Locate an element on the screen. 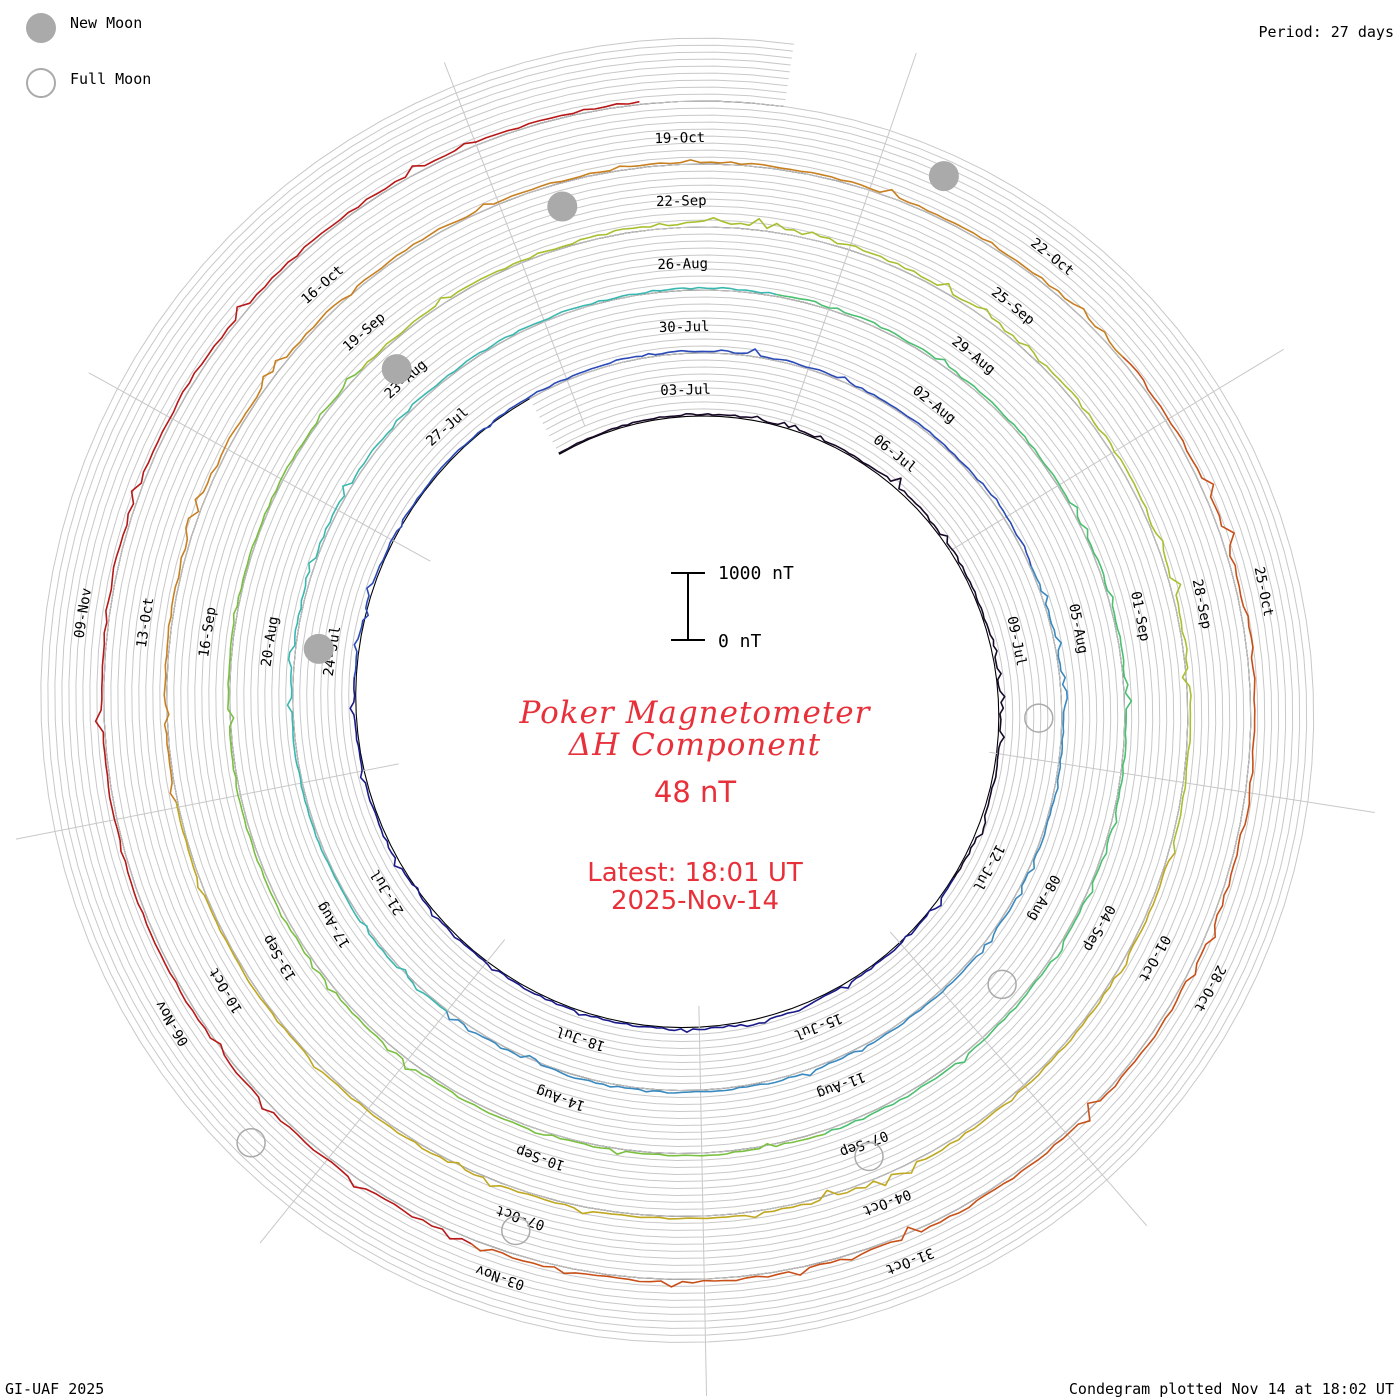 This screenshot has height=1400, width=1400. date-label: 09-Nov is located at coordinates (83, 613).